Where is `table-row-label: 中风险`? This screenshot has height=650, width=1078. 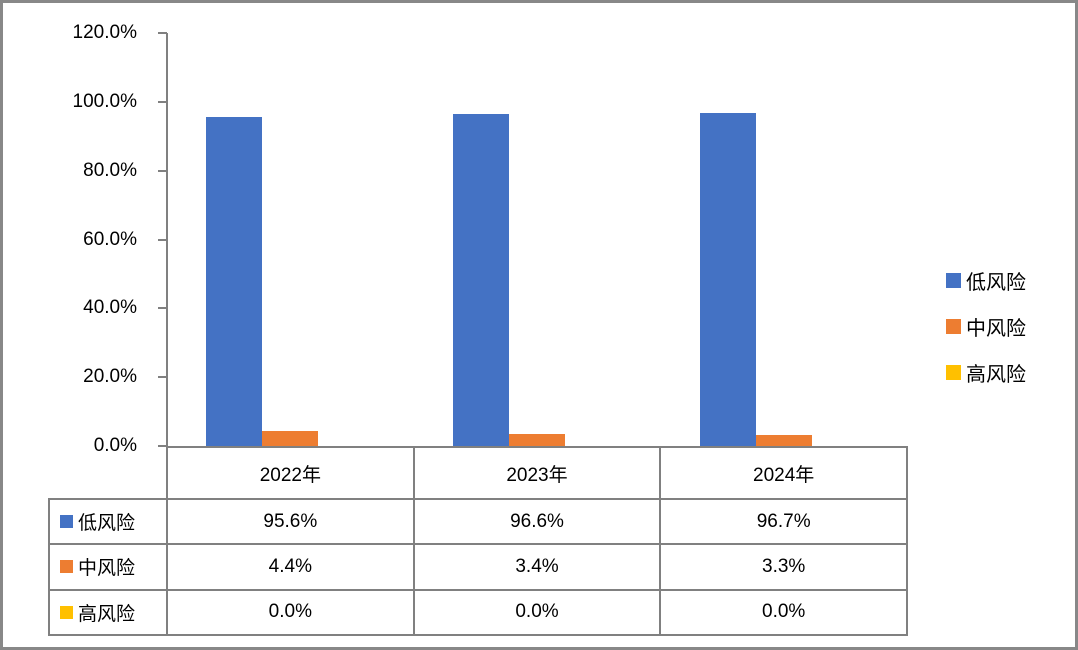
table-row-label: 中风险 is located at coordinates (108, 566).